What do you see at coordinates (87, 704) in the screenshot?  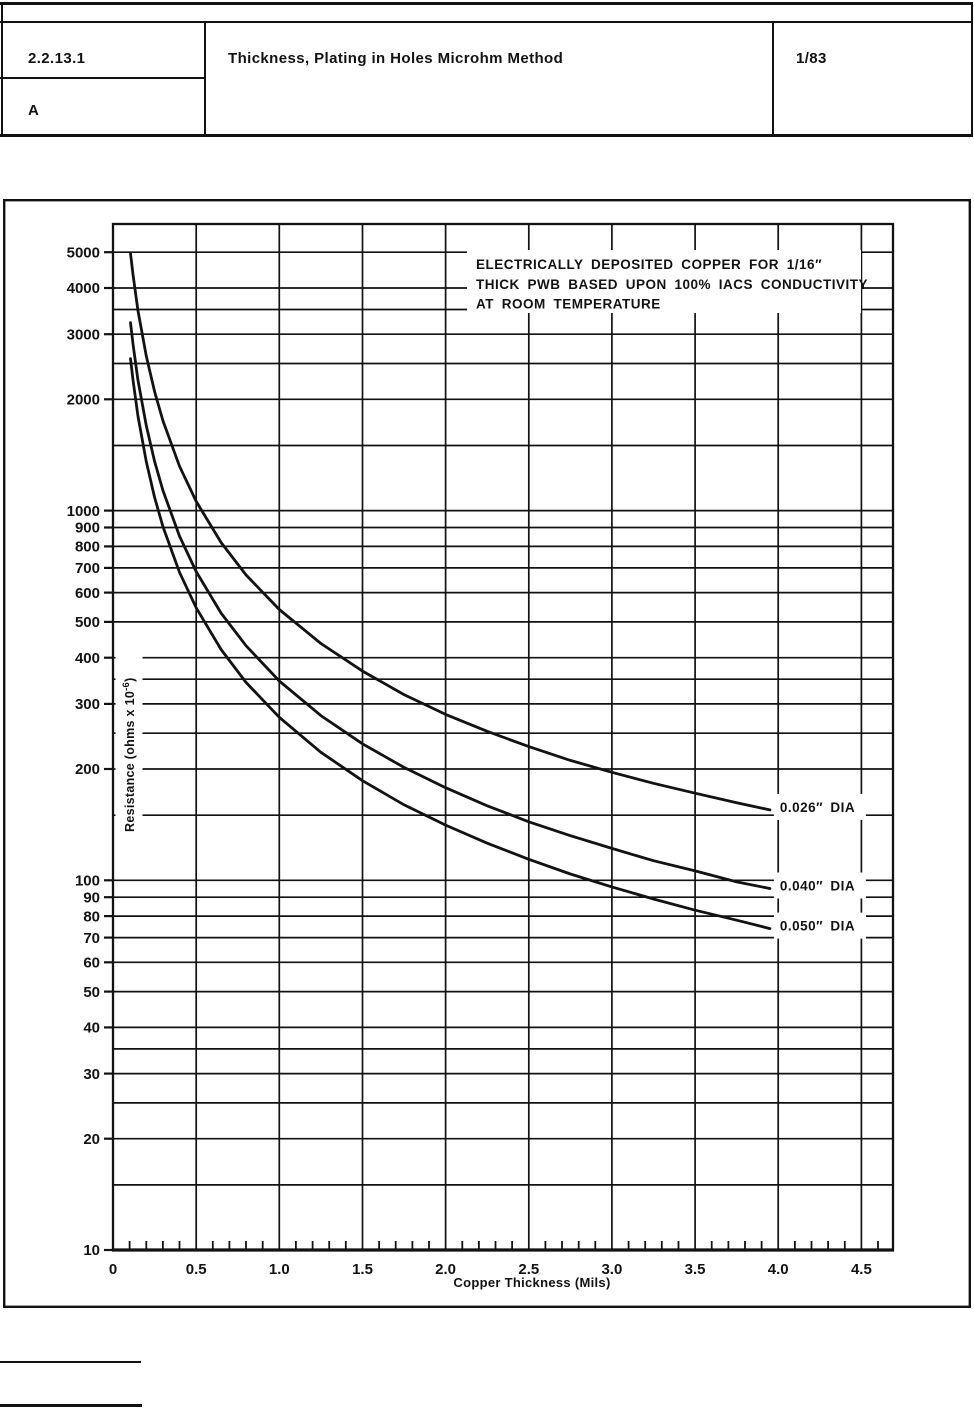 I see `y-tick-label: 300` at bounding box center [87, 704].